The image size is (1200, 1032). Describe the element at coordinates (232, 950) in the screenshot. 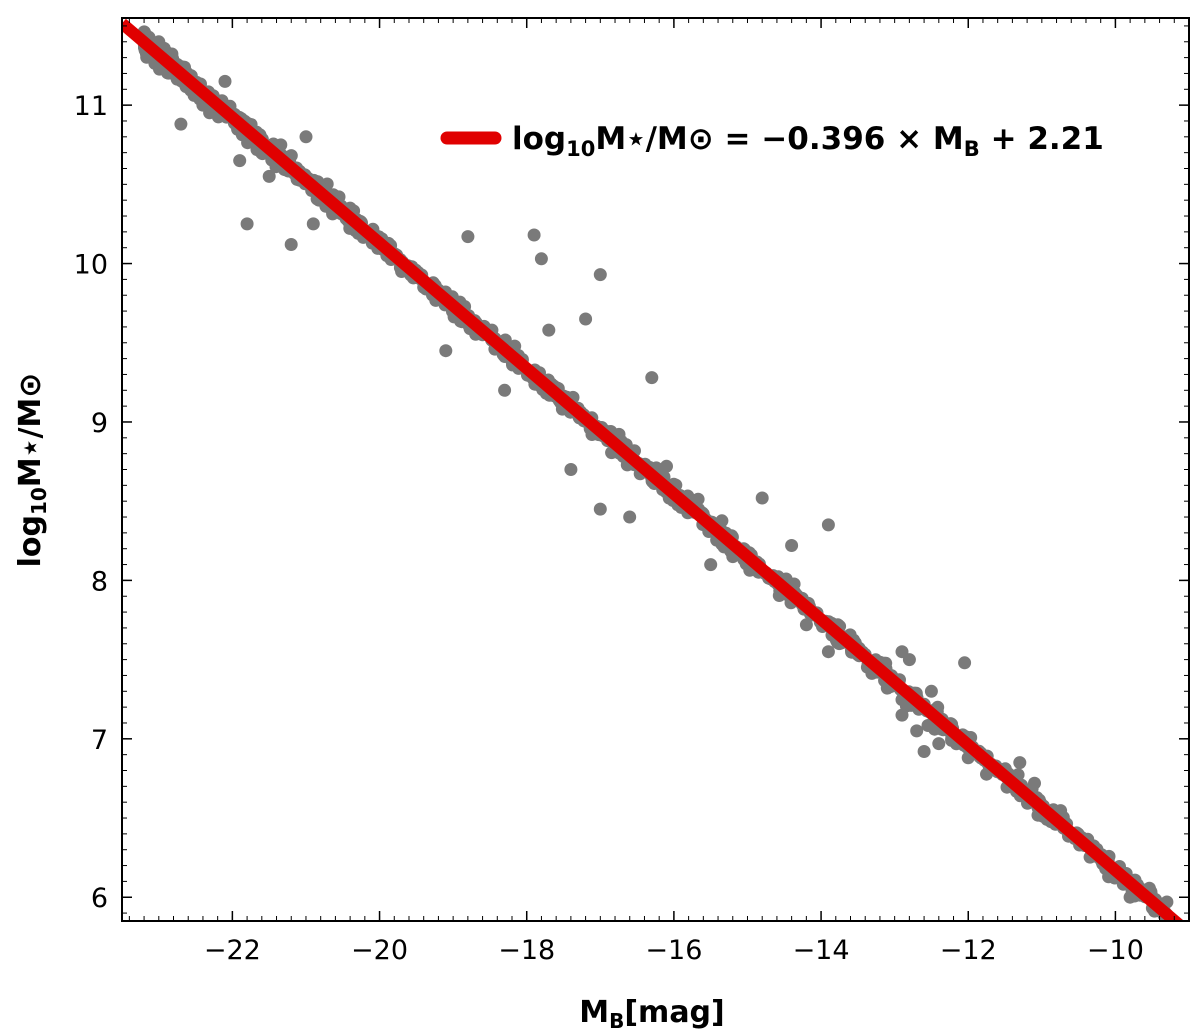

I see `x-tick-label: −22` at that location.